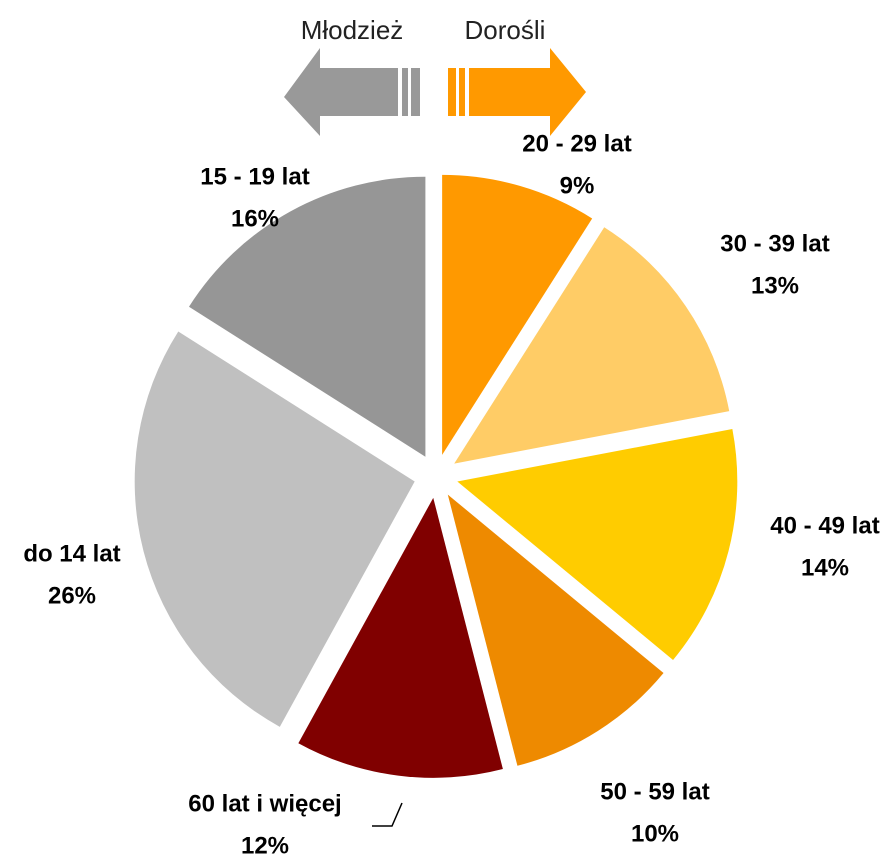 Image resolution: width=896 pixels, height=860 pixels. I want to click on slice-label: 15 - 19 lat, so click(254, 176).